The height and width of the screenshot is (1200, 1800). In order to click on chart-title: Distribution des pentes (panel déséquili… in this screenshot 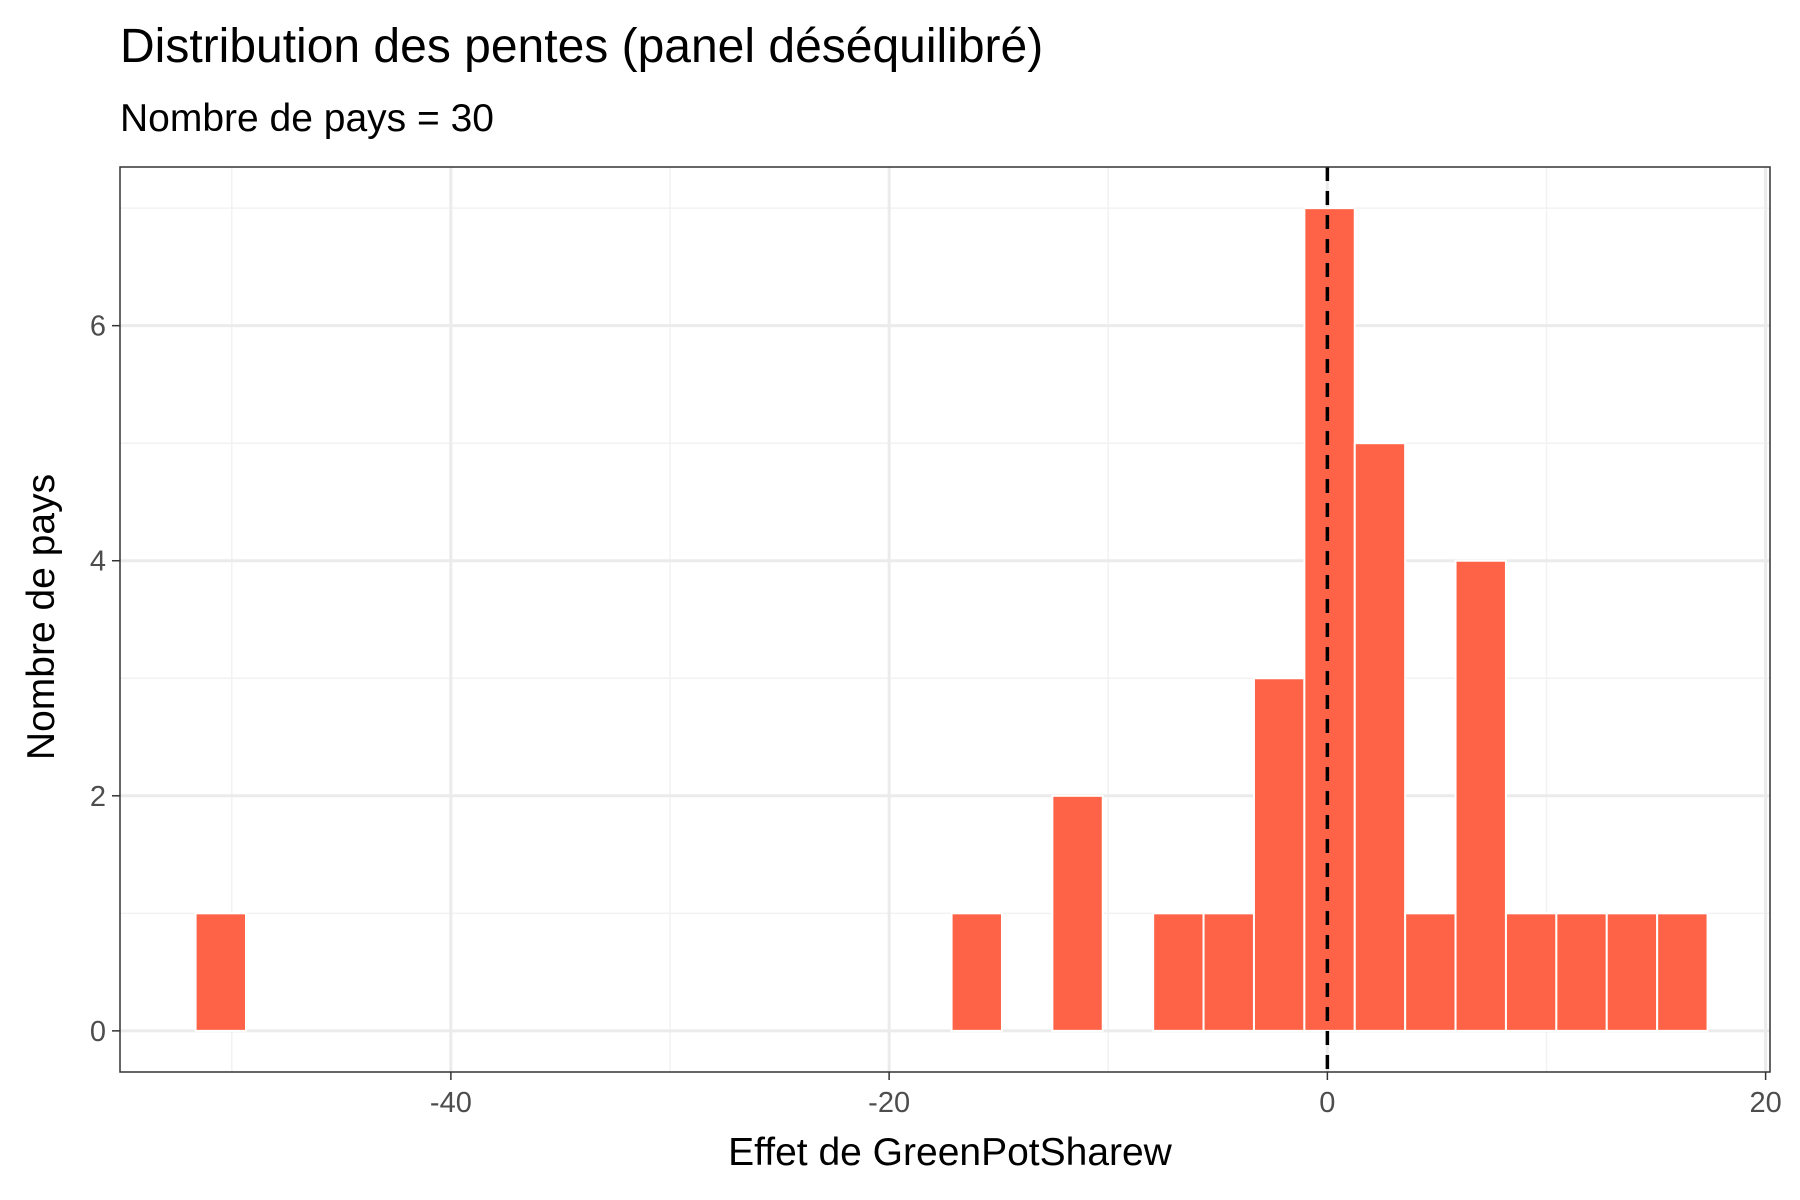, I will do `click(581, 46)`.